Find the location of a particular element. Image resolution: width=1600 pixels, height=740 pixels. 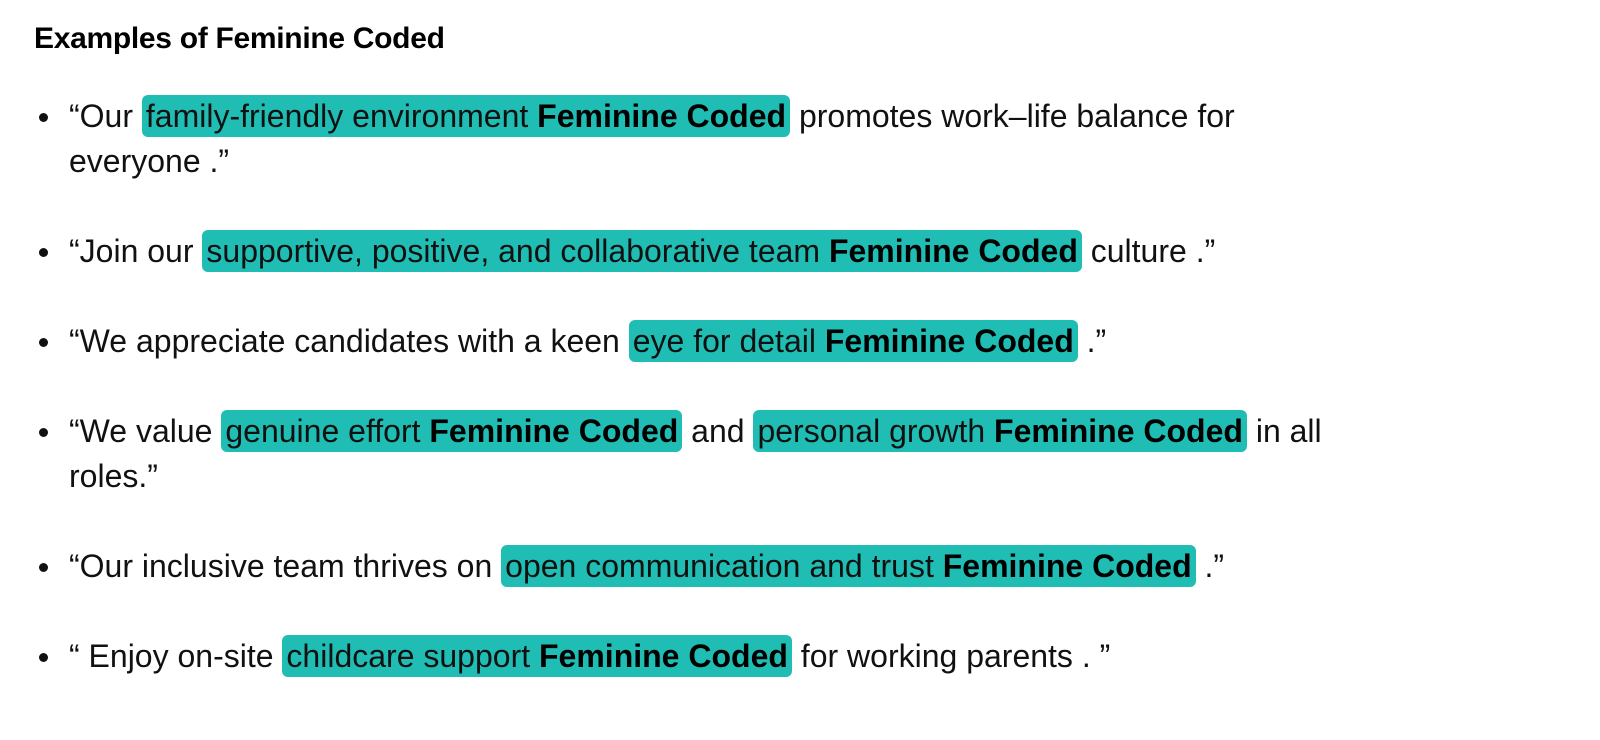

highlighted-phrase: eye for detail Feminine Coded is located at coordinates (853, 341).